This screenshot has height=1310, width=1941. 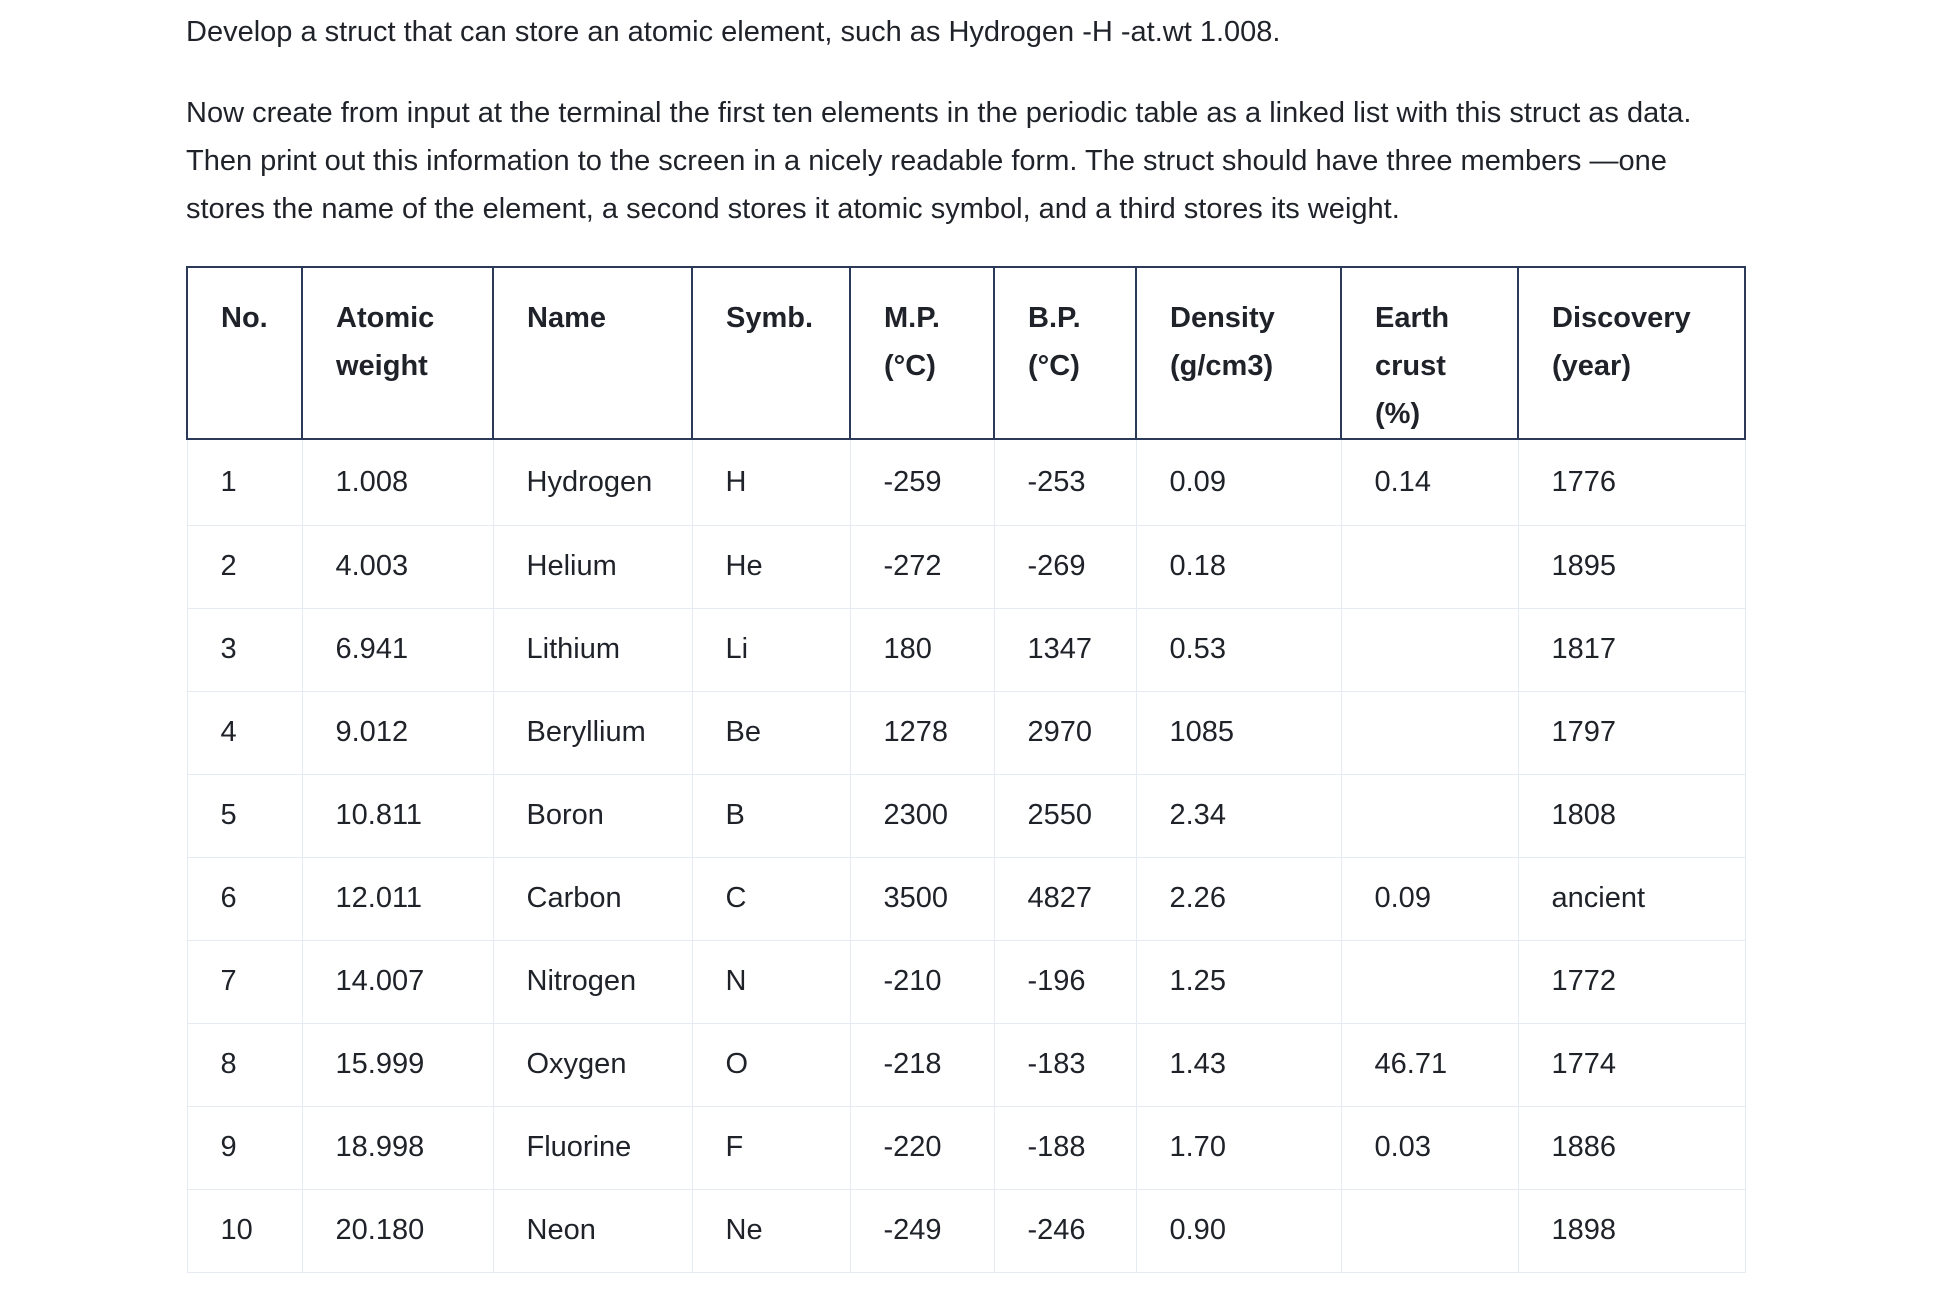 I want to click on cell-melting-point: -259, so click(x=922, y=482).